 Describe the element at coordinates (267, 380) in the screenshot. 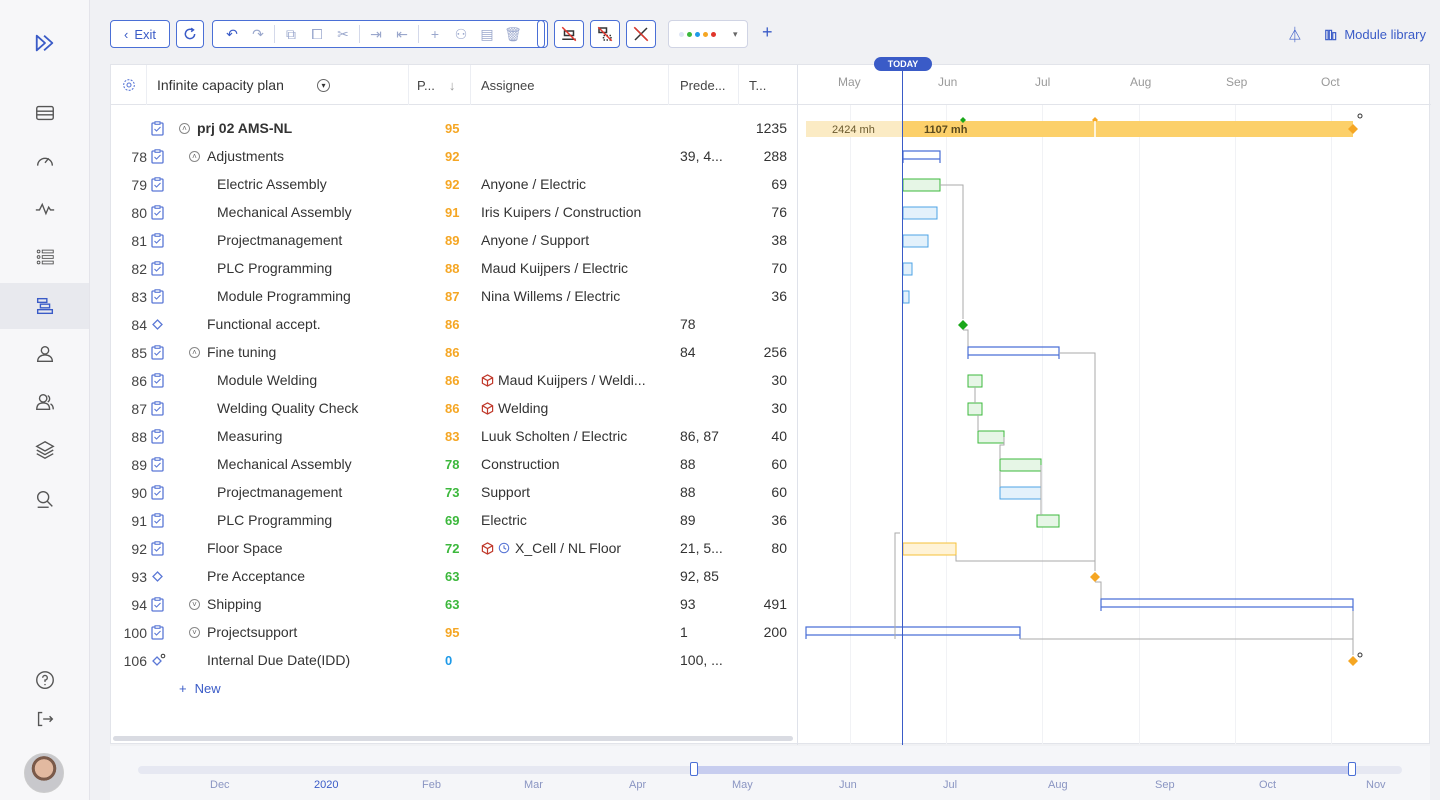

I see `task-name: Module Welding` at that location.